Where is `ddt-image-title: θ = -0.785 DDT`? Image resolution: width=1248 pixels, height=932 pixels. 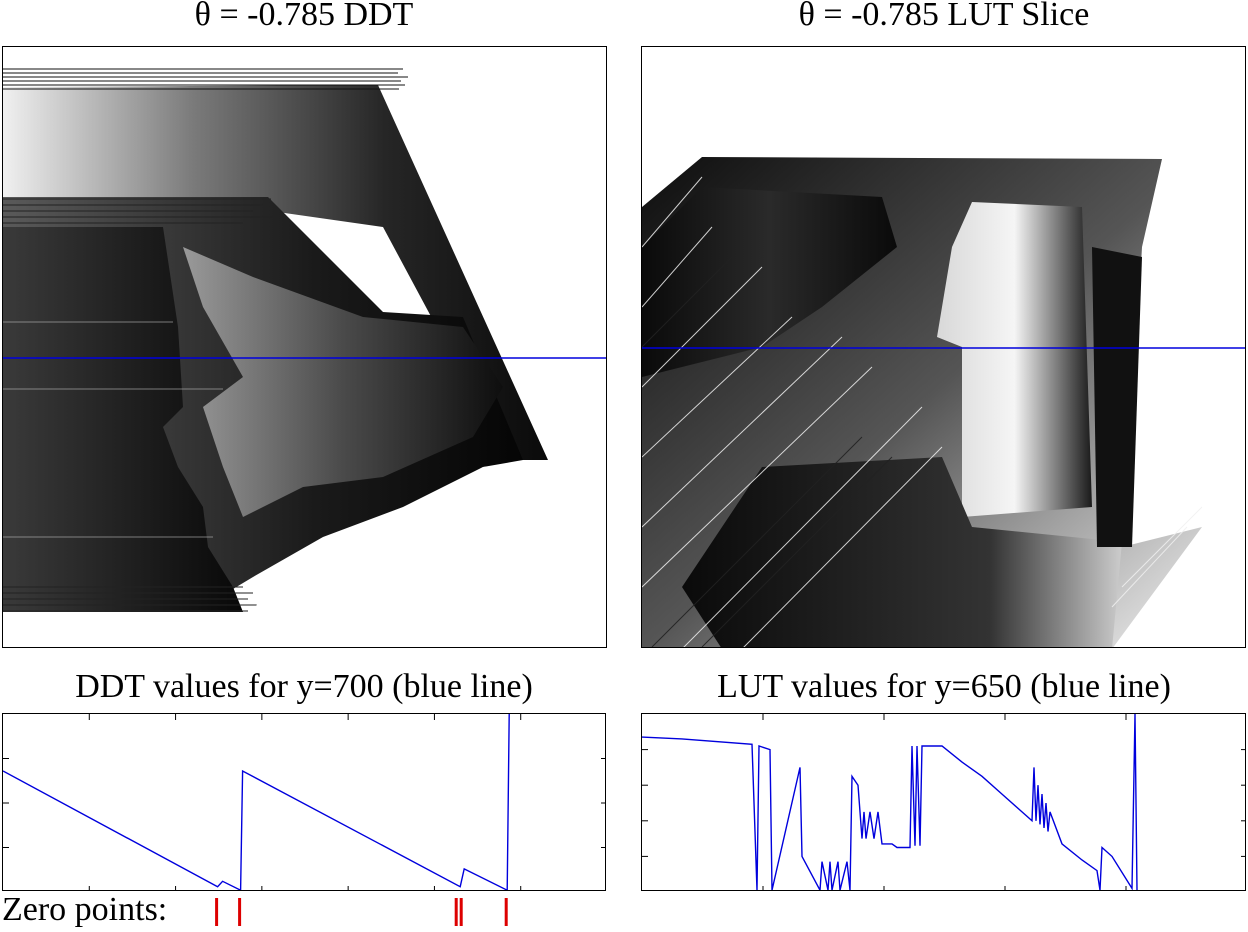
ddt-image-title: θ = -0.785 DDT is located at coordinates (304, 16).